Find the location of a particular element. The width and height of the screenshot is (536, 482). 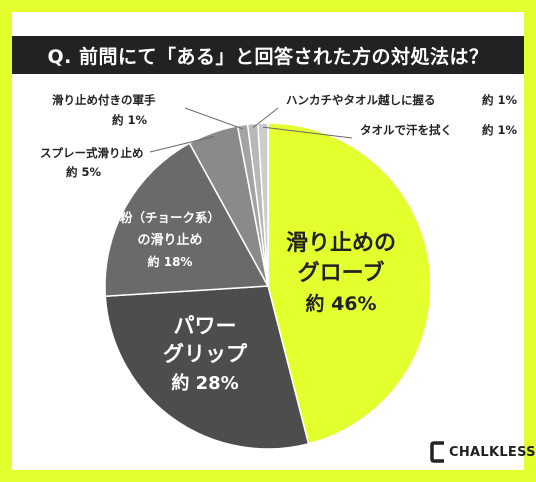

slice-value-label-1: 約 28% is located at coordinates (204, 383).